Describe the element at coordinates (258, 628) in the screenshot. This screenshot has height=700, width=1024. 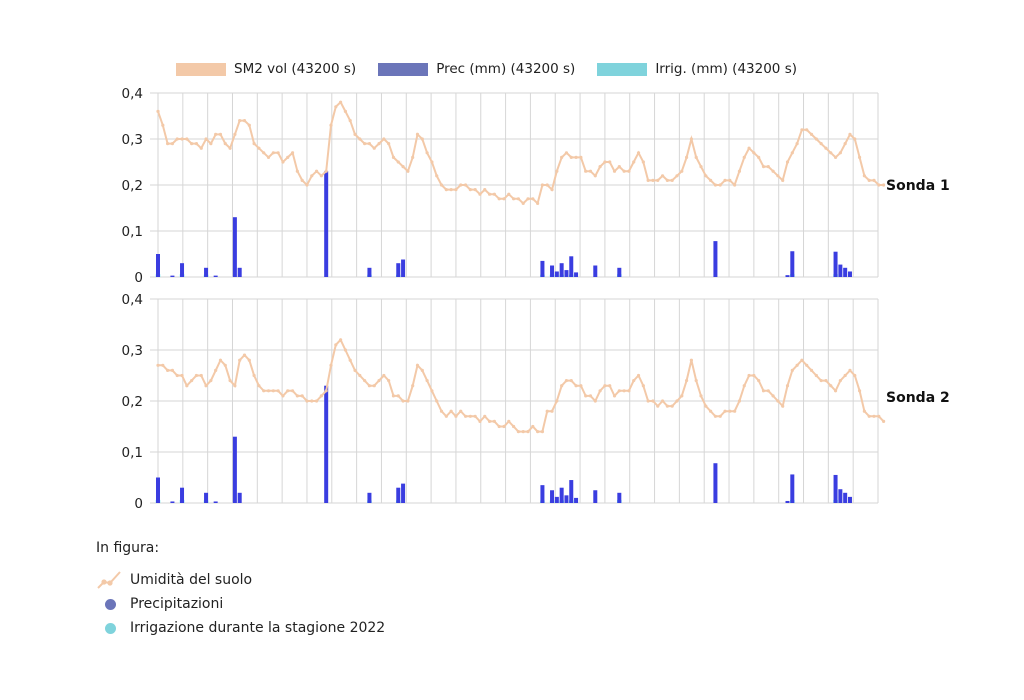
I see `figure-key-label-irrig: Irrigazione durante la stagione 2022` at that location.